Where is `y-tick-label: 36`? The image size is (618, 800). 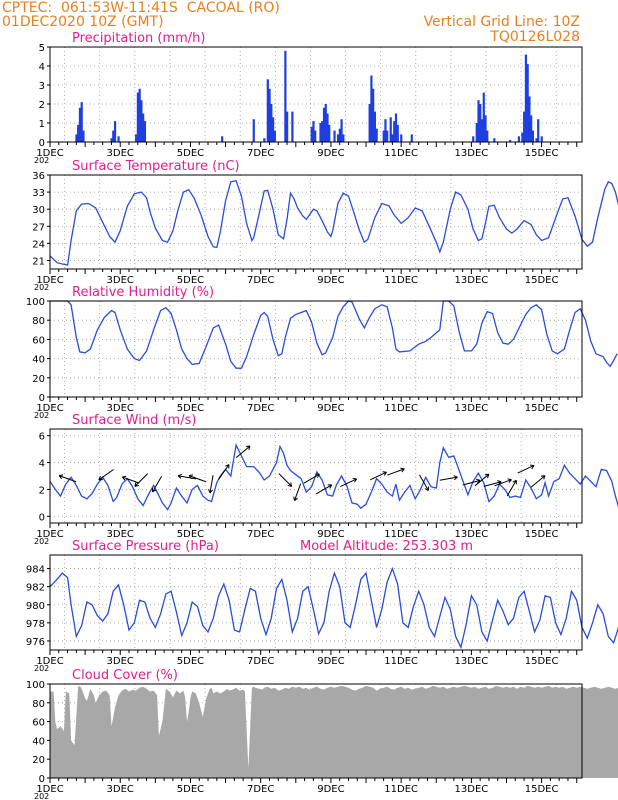 y-tick-label: 36 is located at coordinates (38, 176).